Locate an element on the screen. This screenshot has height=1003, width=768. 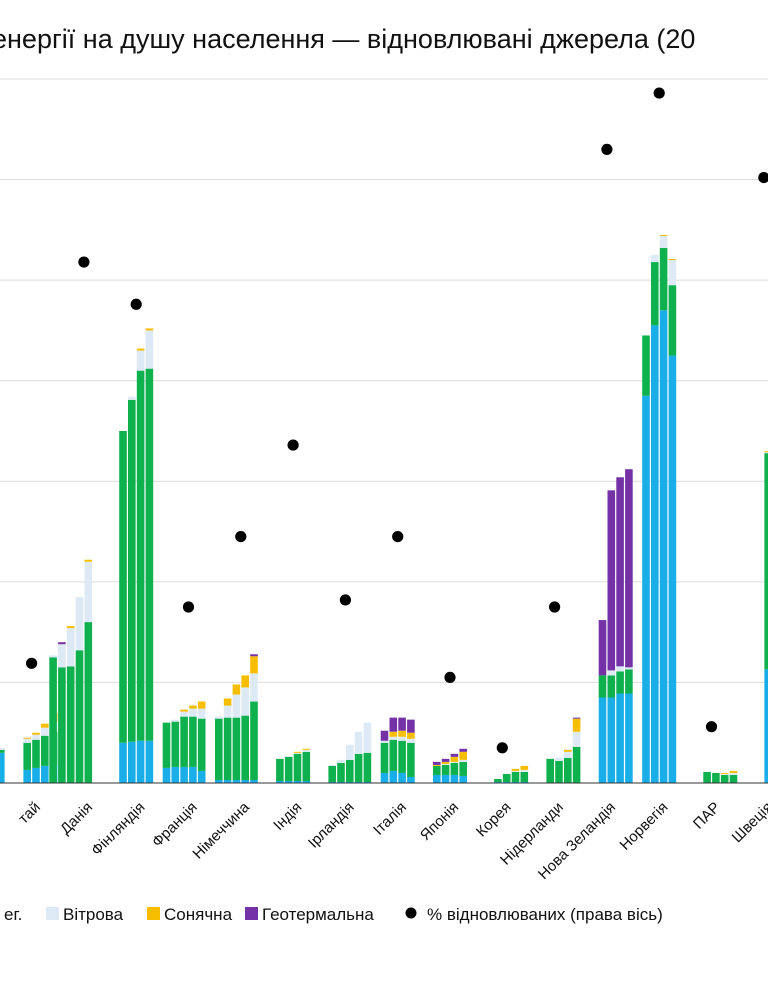
legend-label: Геотермальна is located at coordinates (318, 914).